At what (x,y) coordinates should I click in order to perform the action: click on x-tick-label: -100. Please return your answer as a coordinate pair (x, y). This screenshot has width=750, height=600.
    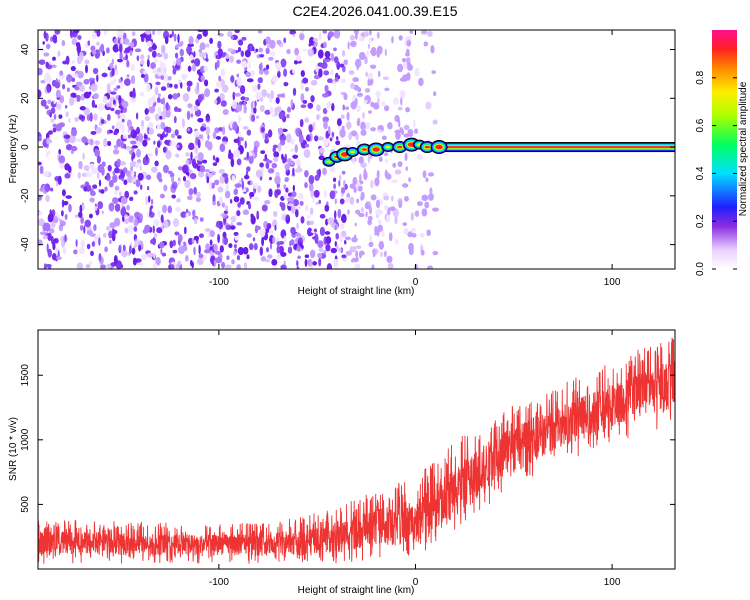
    Looking at the image, I should click on (219, 582).